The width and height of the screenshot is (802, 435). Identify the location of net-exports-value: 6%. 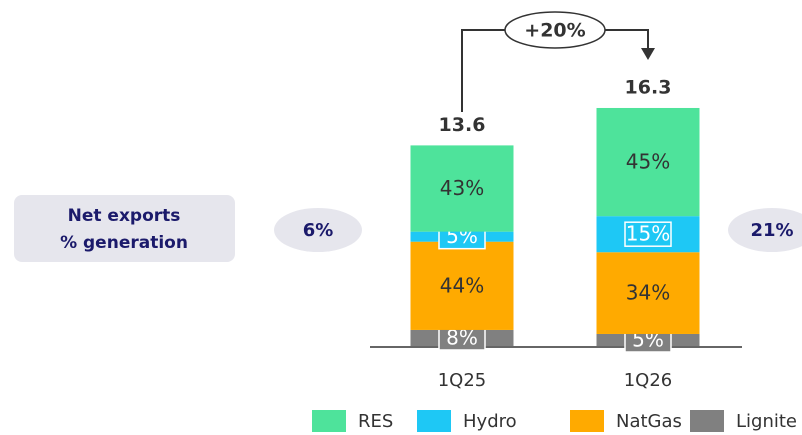
(318, 230).